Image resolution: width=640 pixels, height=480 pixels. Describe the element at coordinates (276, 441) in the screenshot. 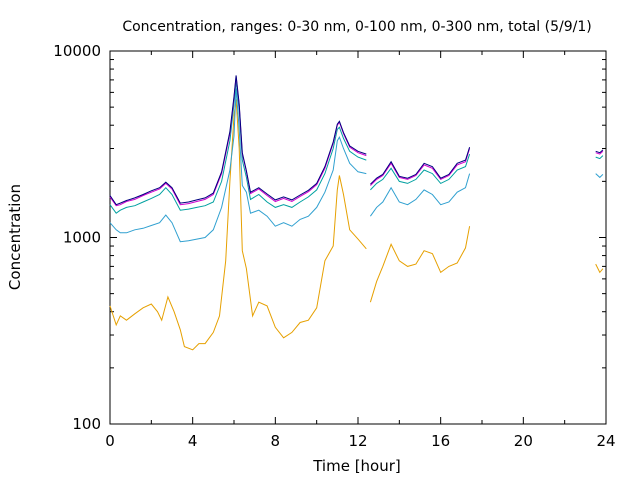

I see `x-tick-label: 8` at that location.